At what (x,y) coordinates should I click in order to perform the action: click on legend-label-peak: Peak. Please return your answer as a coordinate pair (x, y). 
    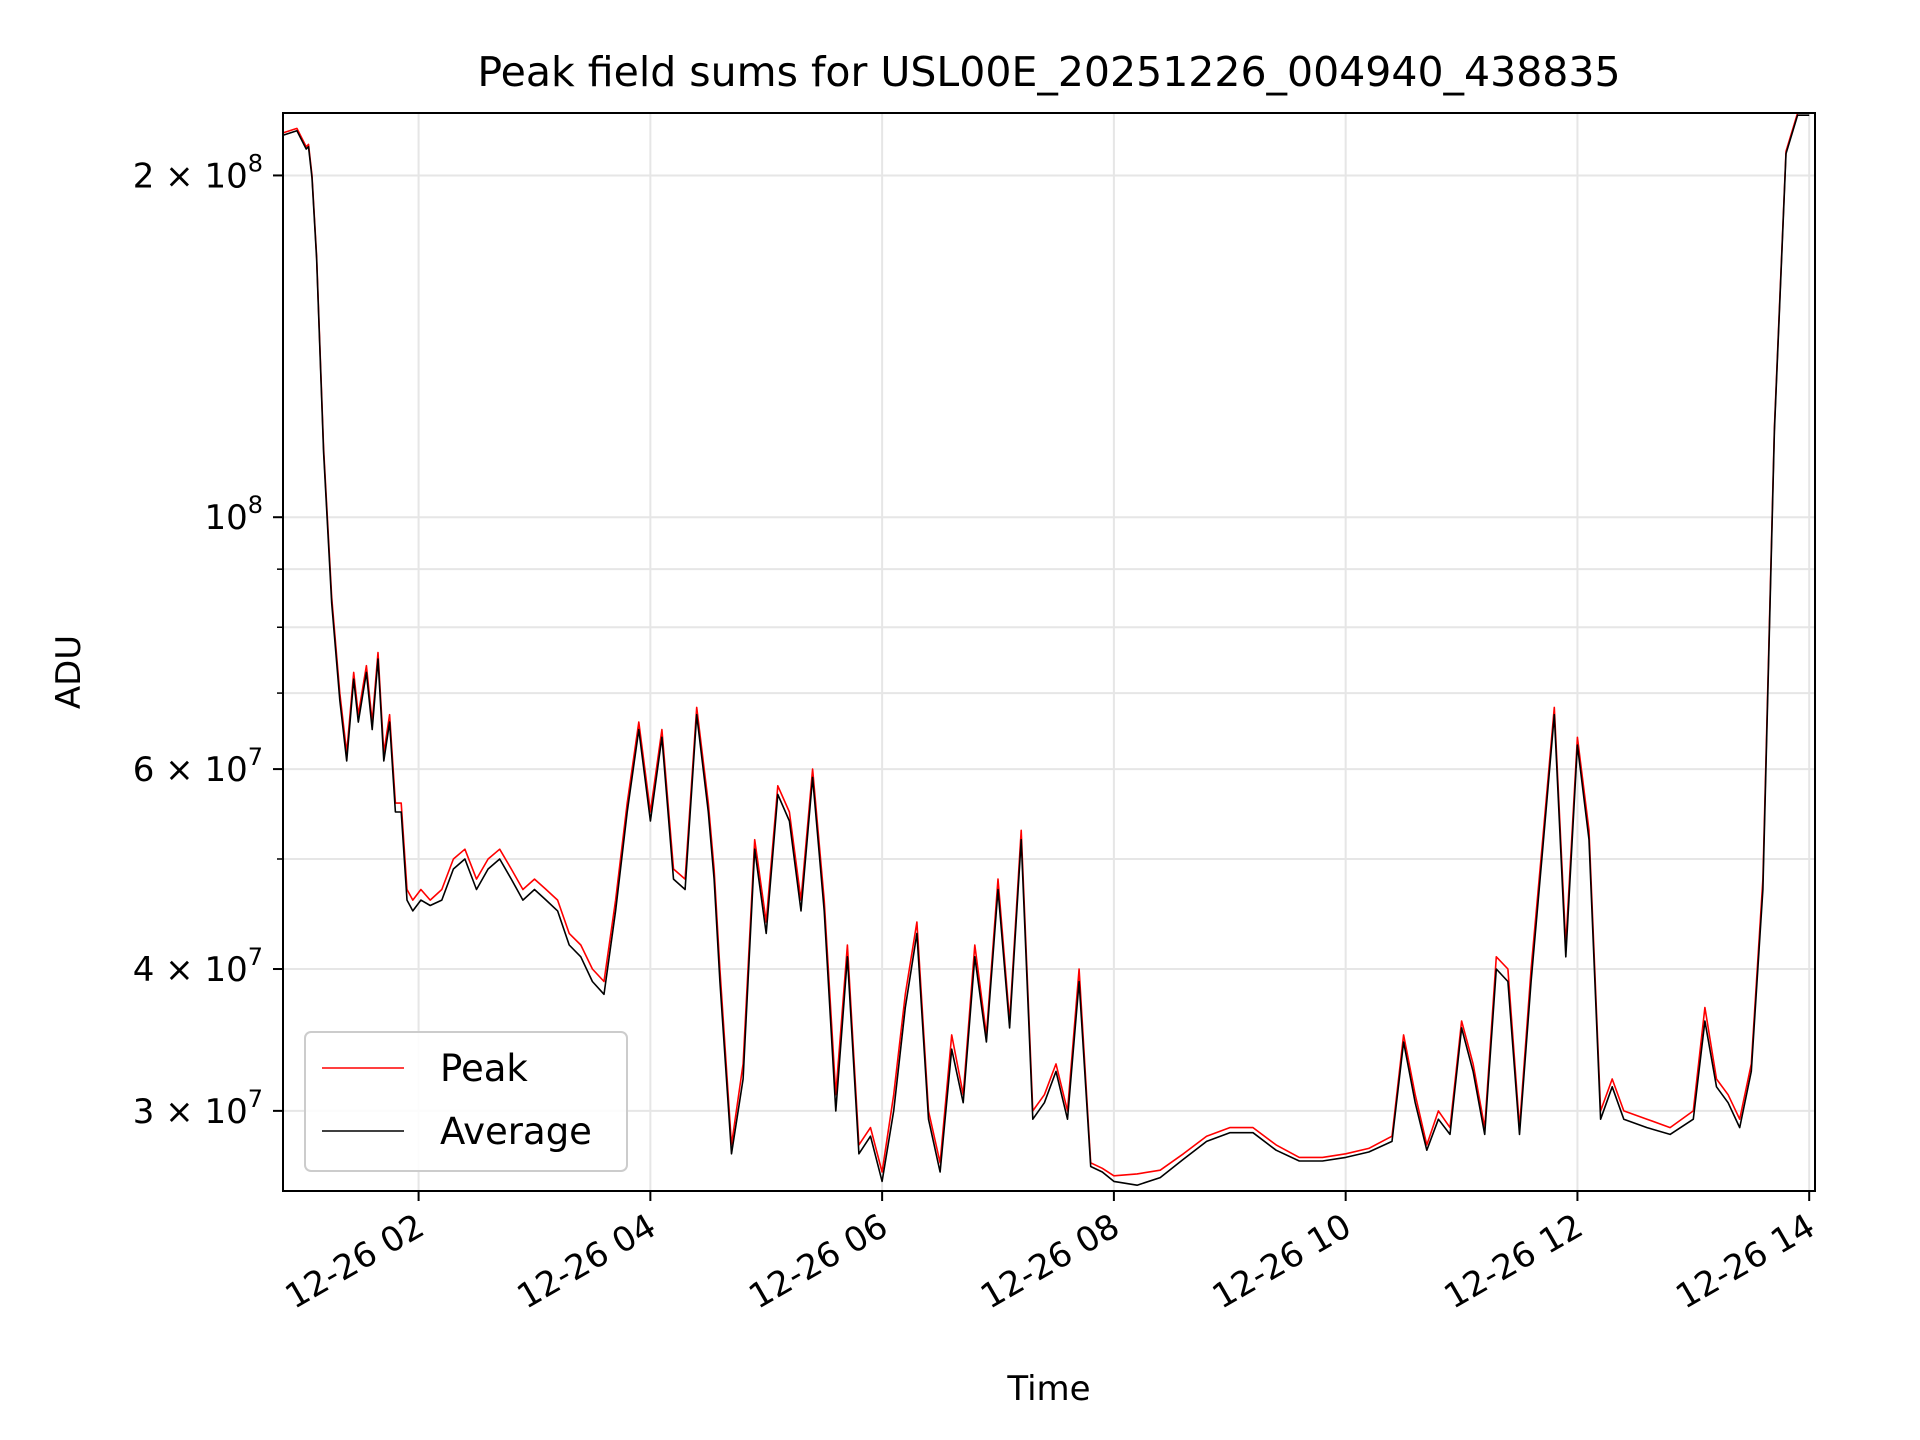
    Looking at the image, I should click on (484, 1068).